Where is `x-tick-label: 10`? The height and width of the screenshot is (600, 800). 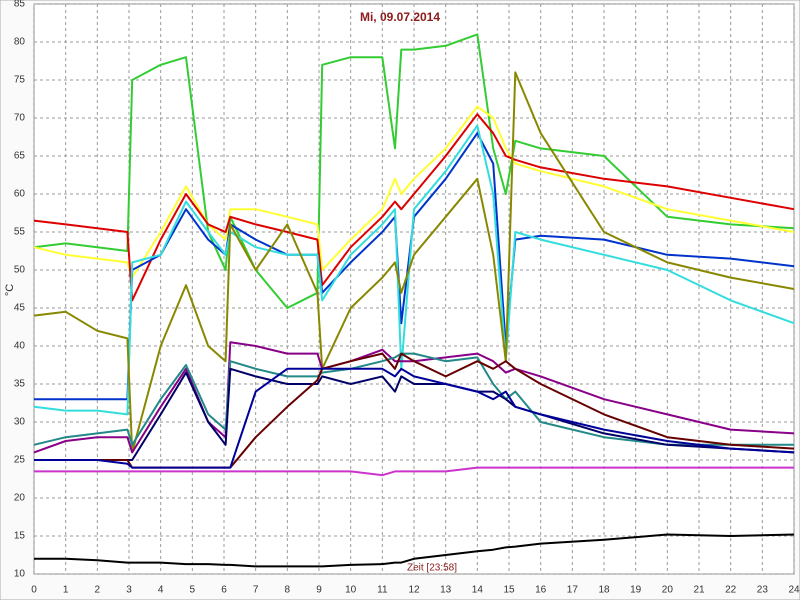
x-tick-label: 10 is located at coordinates (351, 590).